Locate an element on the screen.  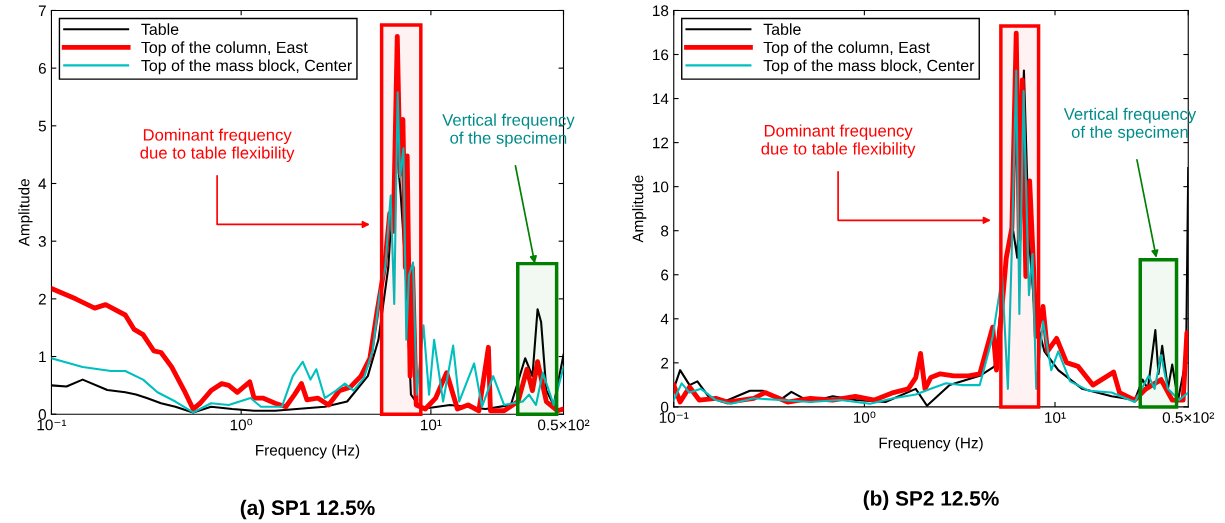
y-tick-label: 12 is located at coordinates (661, 143).